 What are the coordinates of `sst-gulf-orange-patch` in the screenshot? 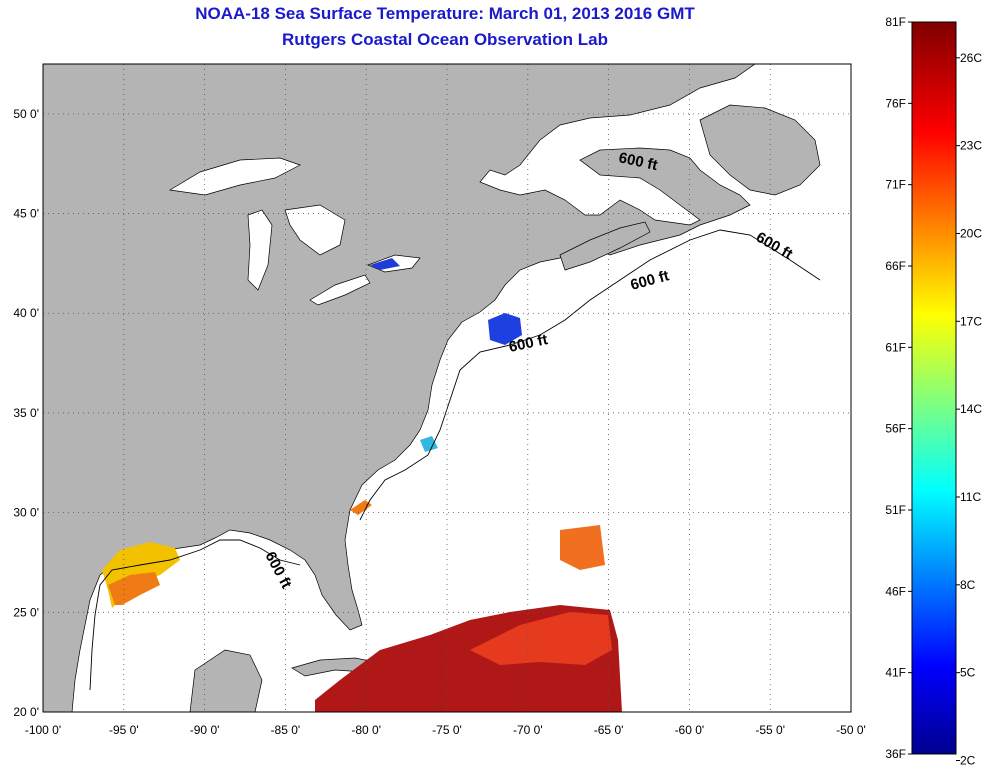 It's located at (134, 588).